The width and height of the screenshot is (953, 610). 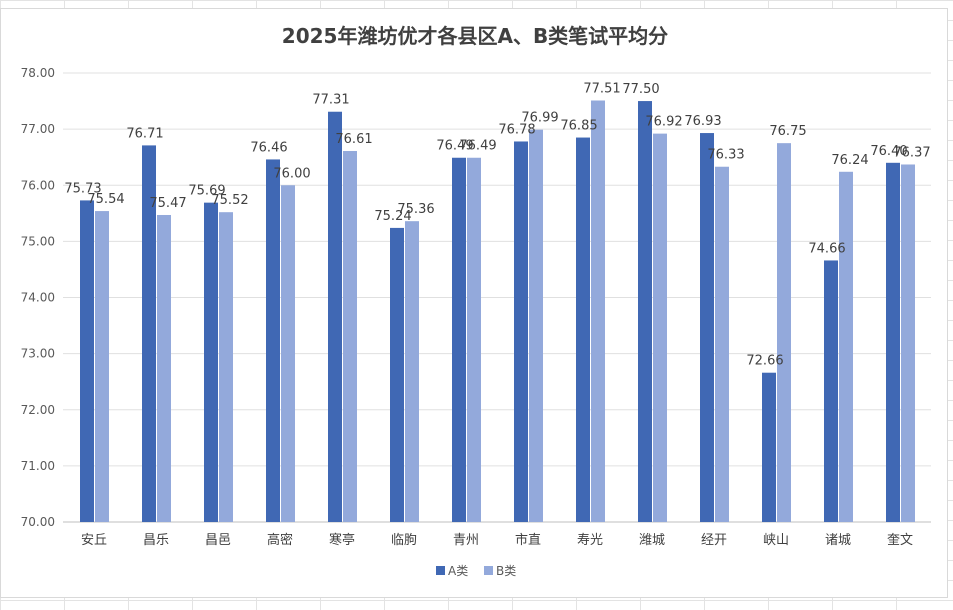 What do you see at coordinates (506, 571) in the screenshot?
I see `legend-label-b: B类` at bounding box center [506, 571].